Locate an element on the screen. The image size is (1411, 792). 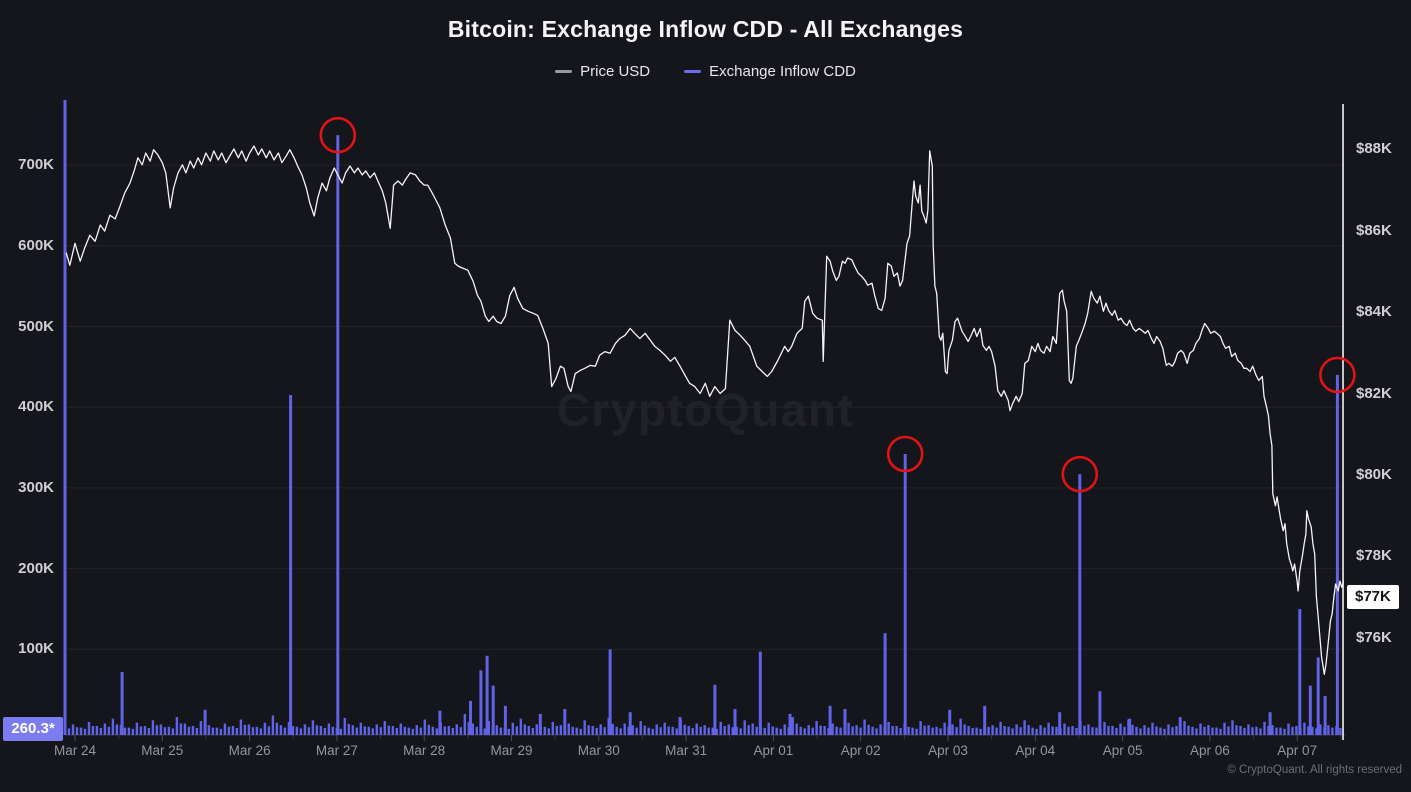
legend-item-price: Price USD is located at coordinates (602, 71).